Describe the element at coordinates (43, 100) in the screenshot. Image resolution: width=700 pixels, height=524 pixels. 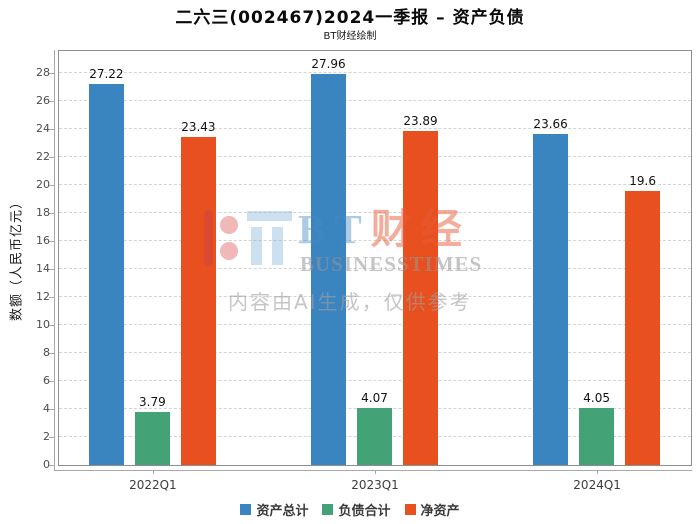
I see `y-tick-label: 26` at that location.